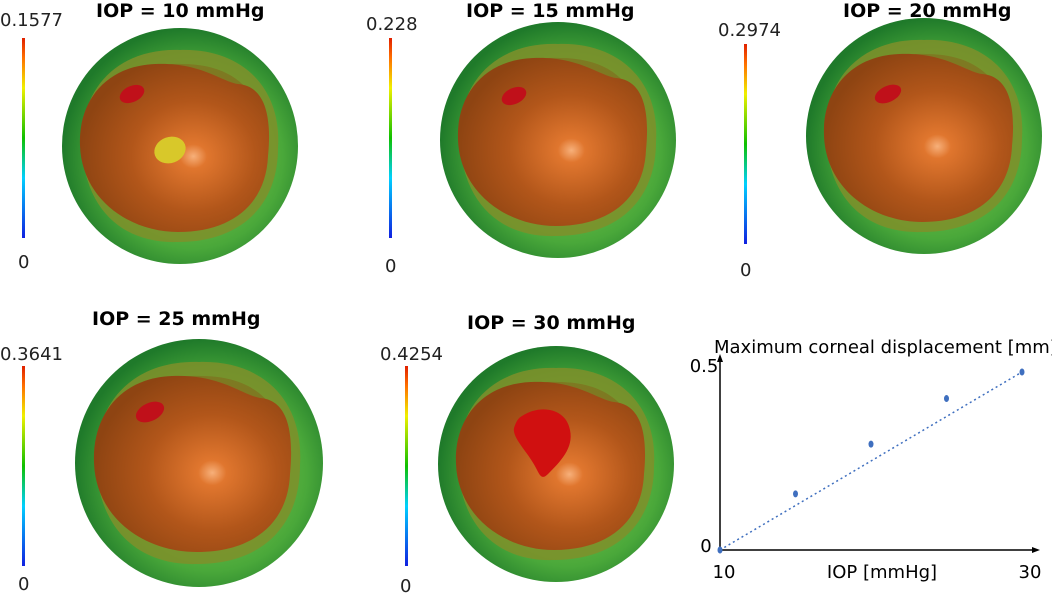 The width and height of the screenshot is (1052, 598). Describe the element at coordinates (883, 347) in the screenshot. I see `chart-title: Maximum corneal displacement [mm]` at that location.